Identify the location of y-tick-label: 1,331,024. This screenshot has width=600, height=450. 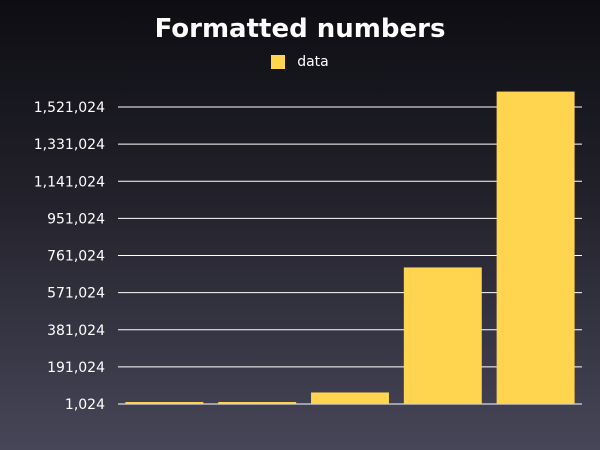
(69, 145).